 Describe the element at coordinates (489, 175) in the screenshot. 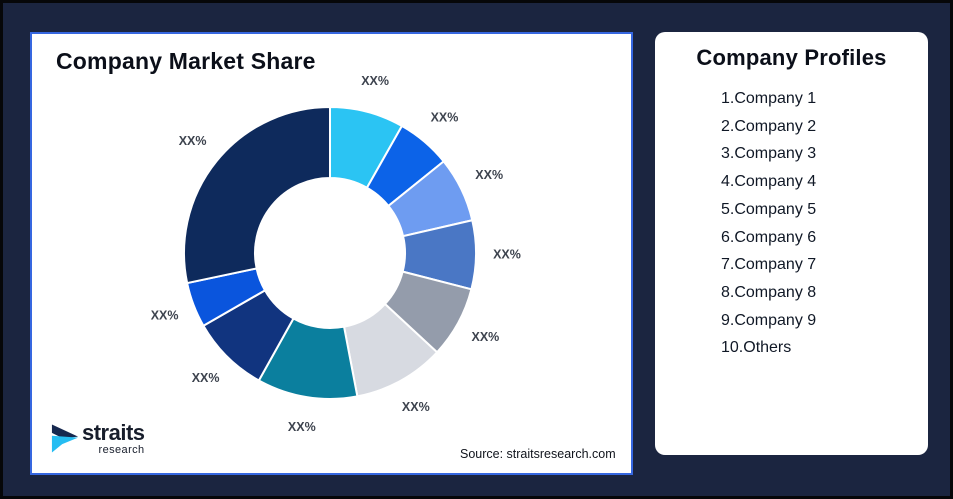

I see `donut-slice-label-3: XX%` at that location.